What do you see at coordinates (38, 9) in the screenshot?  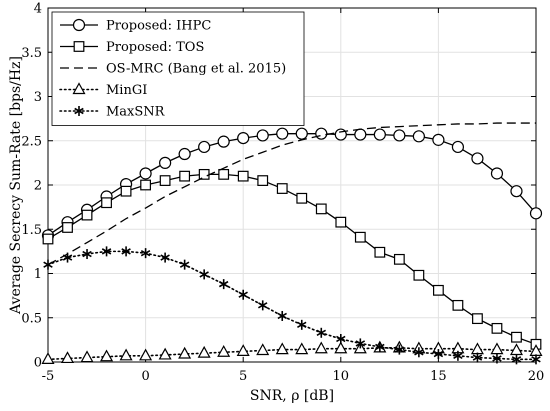 I see `y-tick-label: 4` at bounding box center [38, 9].